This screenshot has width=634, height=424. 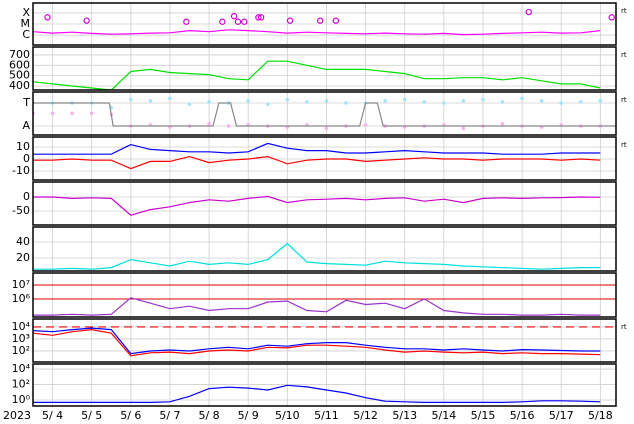 I want to click on x-tick-label: 5/ 6, so click(x=130, y=415).